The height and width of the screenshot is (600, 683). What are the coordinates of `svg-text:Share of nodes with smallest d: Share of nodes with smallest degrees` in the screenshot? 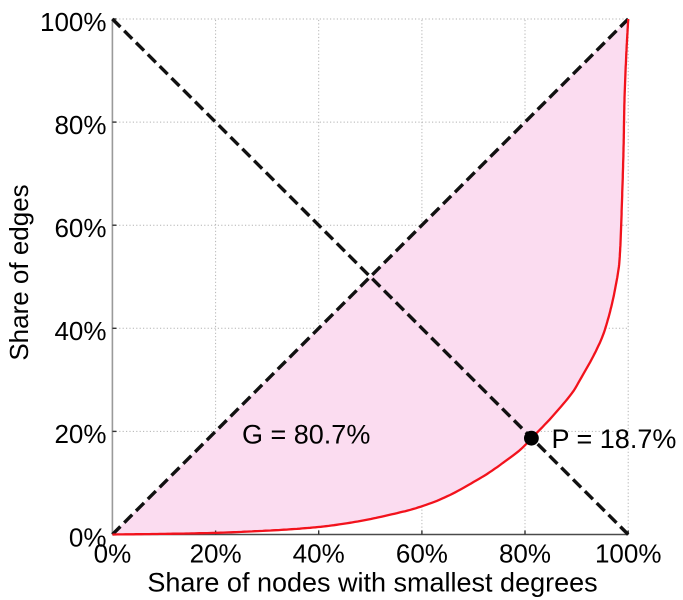 It's located at (372, 583).